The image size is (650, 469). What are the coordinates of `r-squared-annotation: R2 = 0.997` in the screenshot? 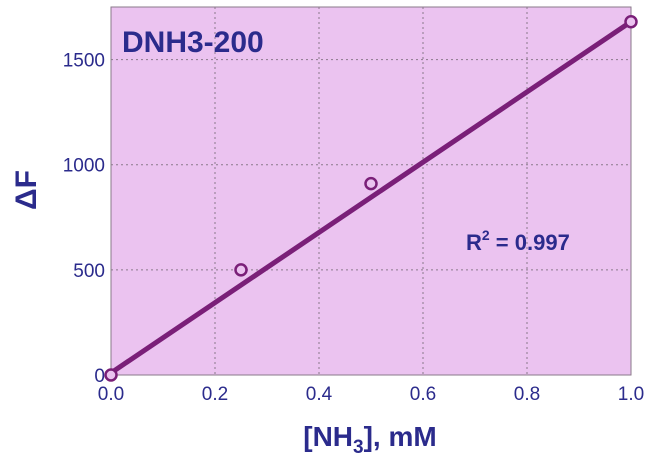 It's located at (518, 241).